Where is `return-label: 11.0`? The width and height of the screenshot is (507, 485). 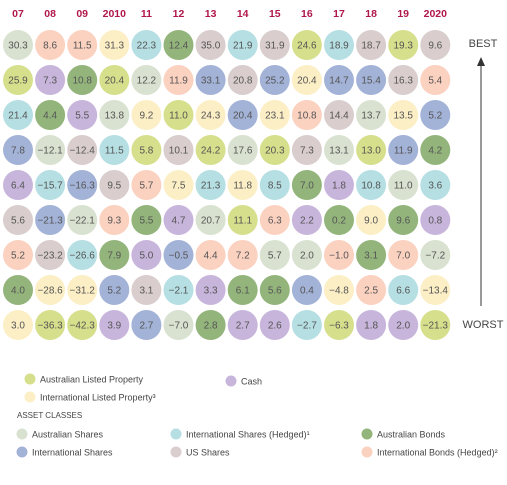
return-label: 11.0 is located at coordinates (178, 116).